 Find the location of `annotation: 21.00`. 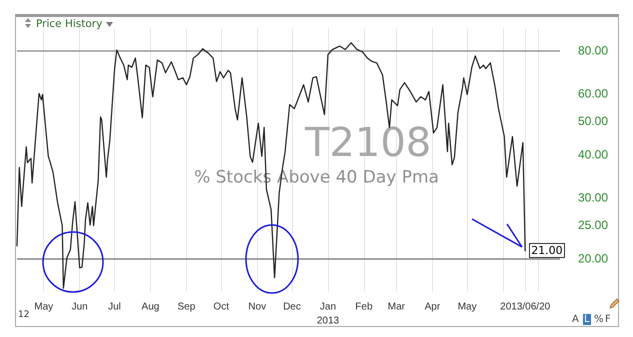

annotation: 21.00 is located at coordinates (547, 250).